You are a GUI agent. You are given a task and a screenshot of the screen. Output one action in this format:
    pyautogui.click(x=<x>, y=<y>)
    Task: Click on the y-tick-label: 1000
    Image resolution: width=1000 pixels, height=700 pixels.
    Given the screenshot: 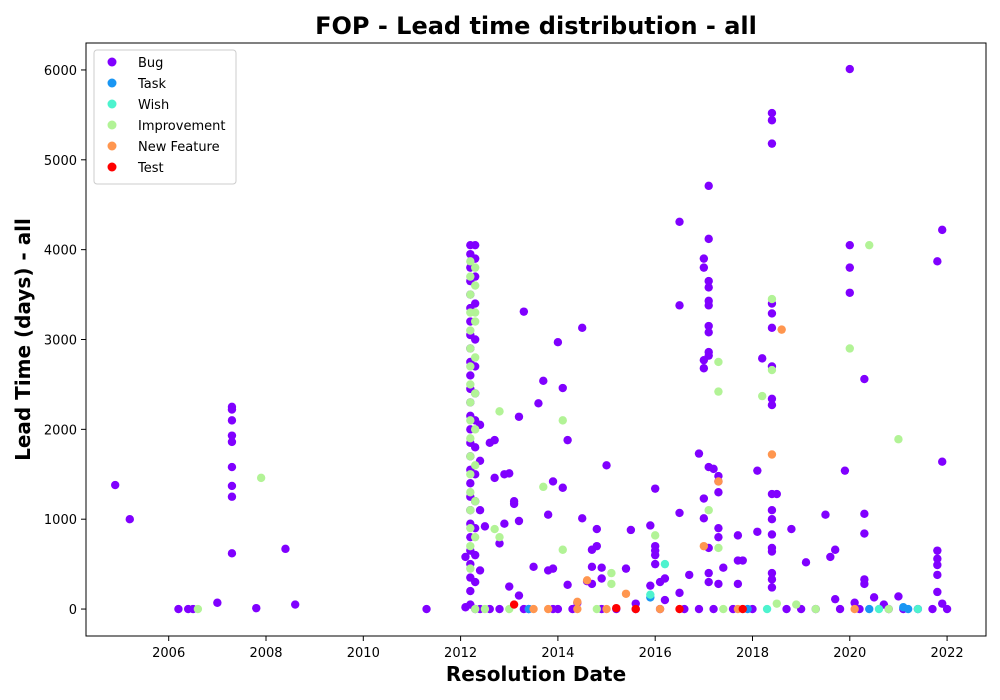 What is the action you would take?
    pyautogui.click(x=60, y=520)
    